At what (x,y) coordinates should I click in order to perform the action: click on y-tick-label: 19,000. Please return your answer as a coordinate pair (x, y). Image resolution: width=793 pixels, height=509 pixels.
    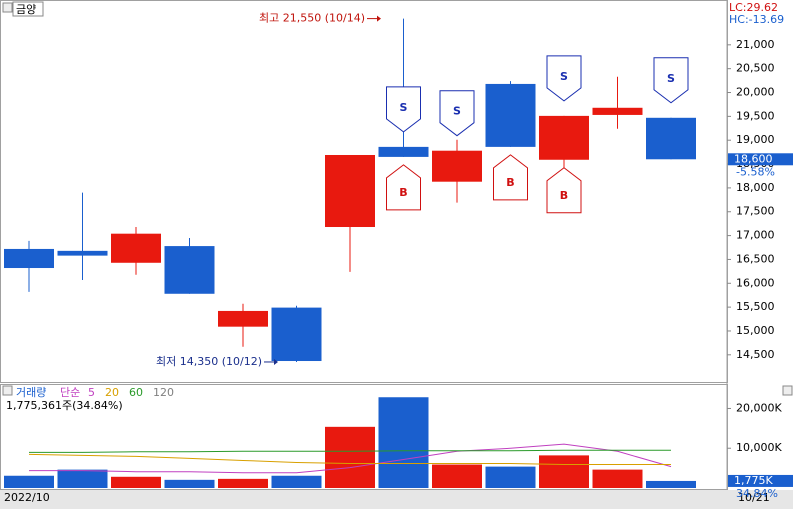
    Looking at the image, I should click on (755, 139).